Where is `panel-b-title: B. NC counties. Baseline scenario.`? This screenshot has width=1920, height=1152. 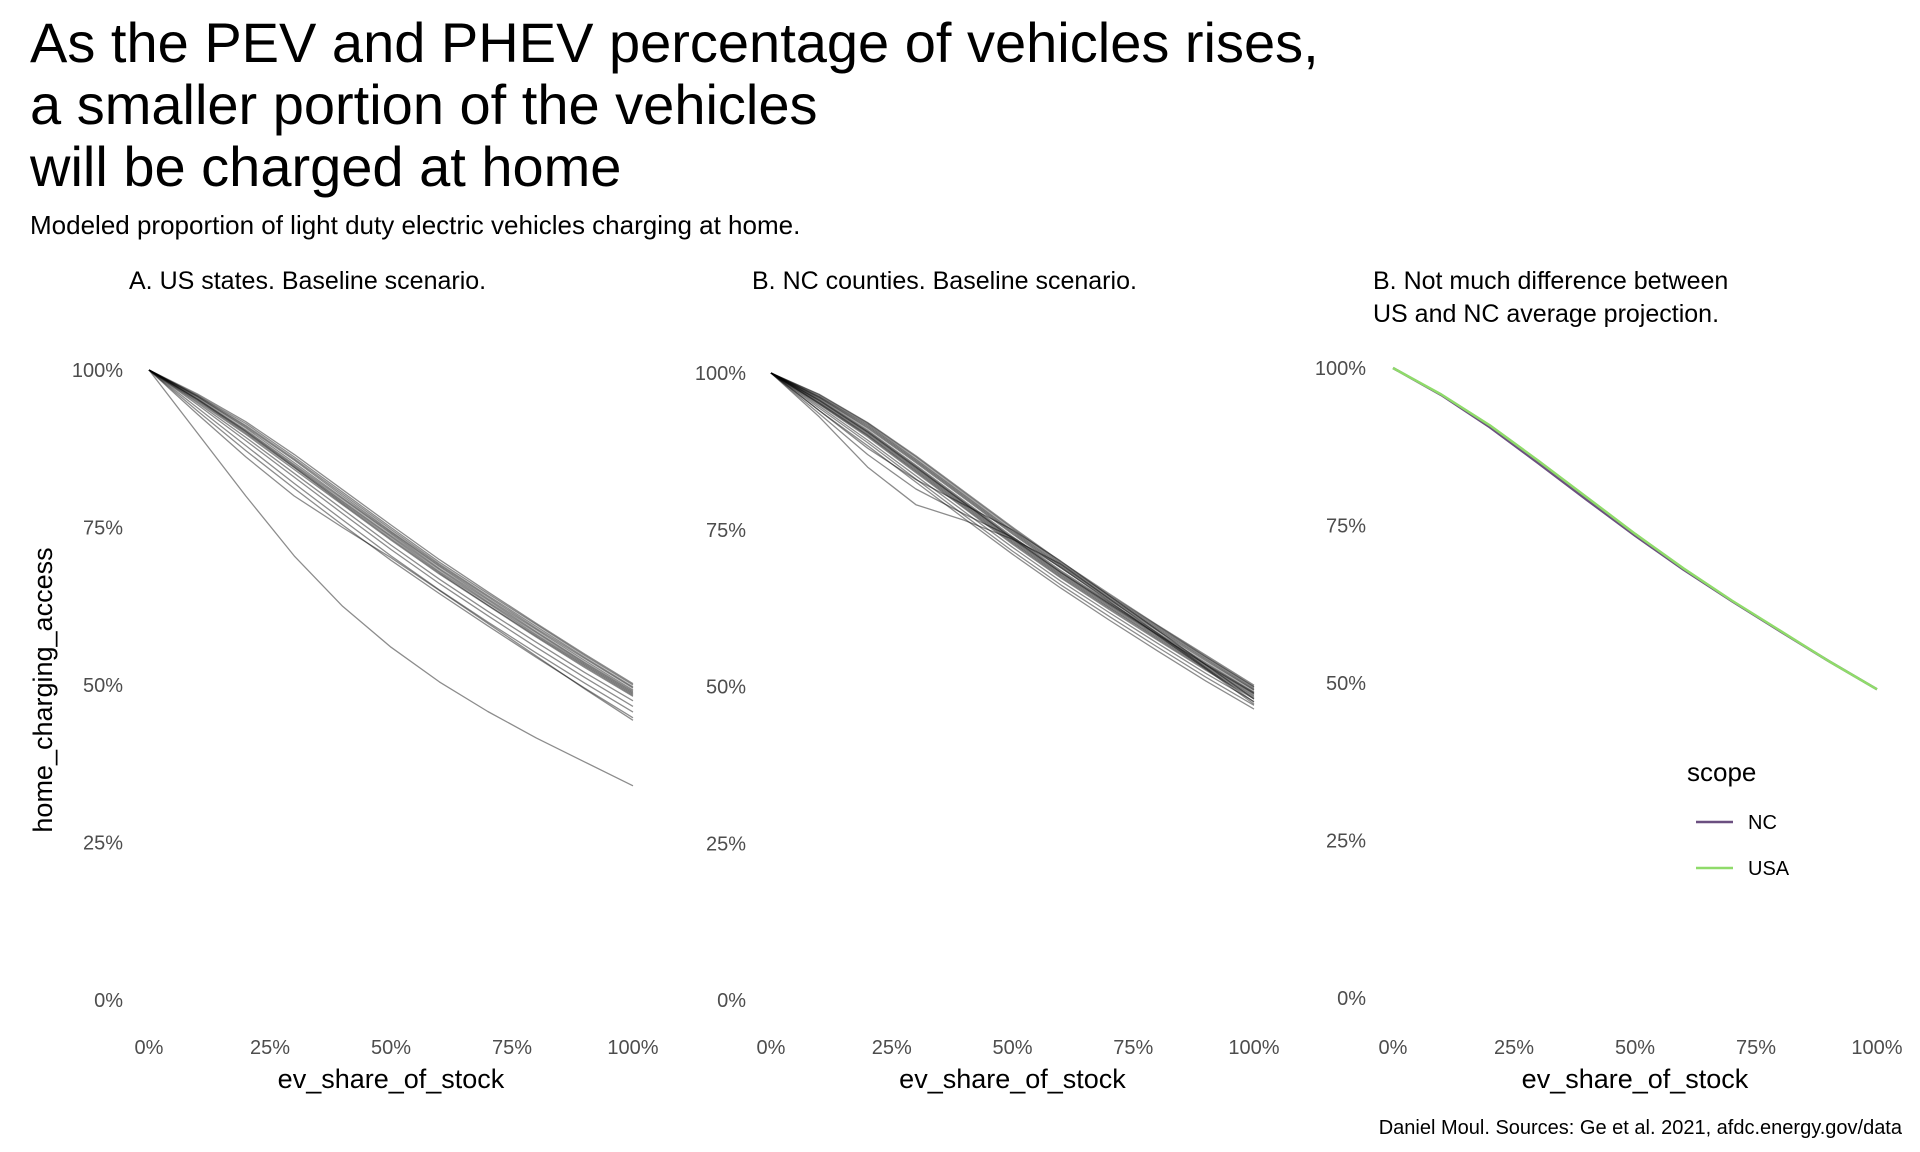 panel-b-title: B. NC counties. Baseline scenario. is located at coordinates (944, 281).